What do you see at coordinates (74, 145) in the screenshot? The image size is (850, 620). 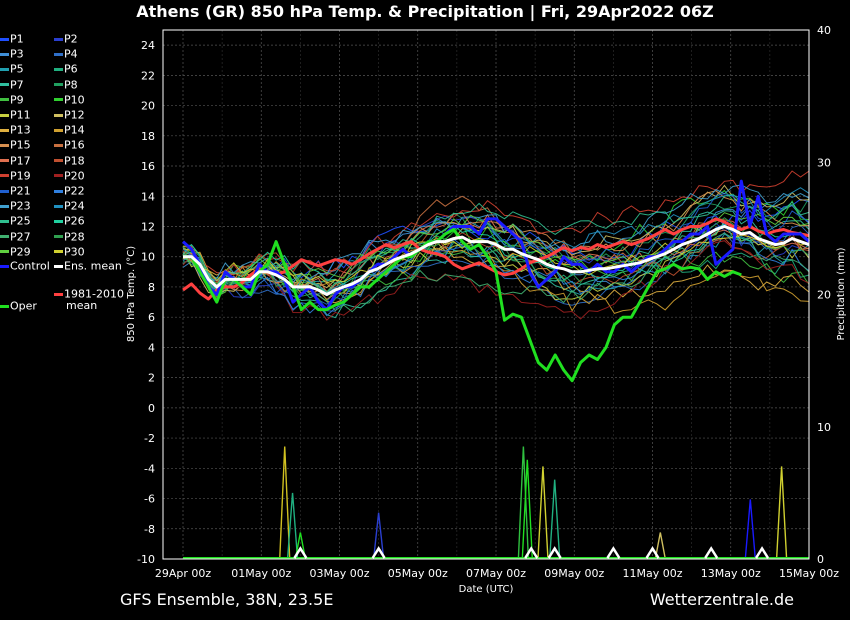 I see `legend-label: P16` at bounding box center [74, 145].